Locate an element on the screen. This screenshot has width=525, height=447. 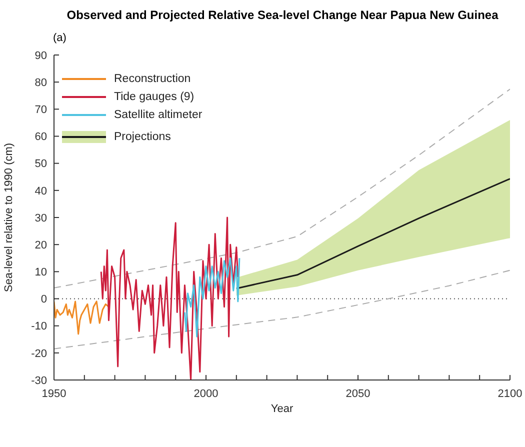
y-tick-label: 10 is located at coordinates (40, 272).